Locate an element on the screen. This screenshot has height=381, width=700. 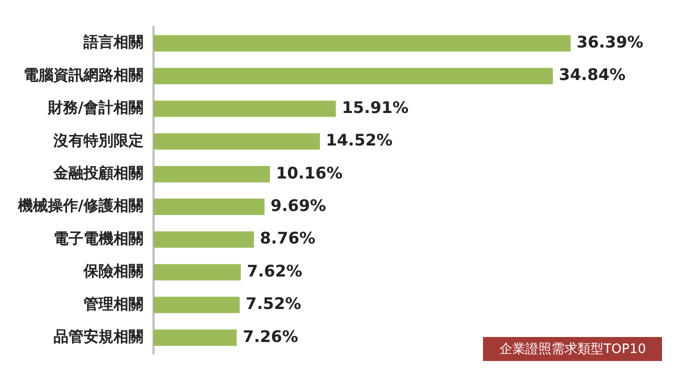
data-label: 34.84% is located at coordinates (592, 74).